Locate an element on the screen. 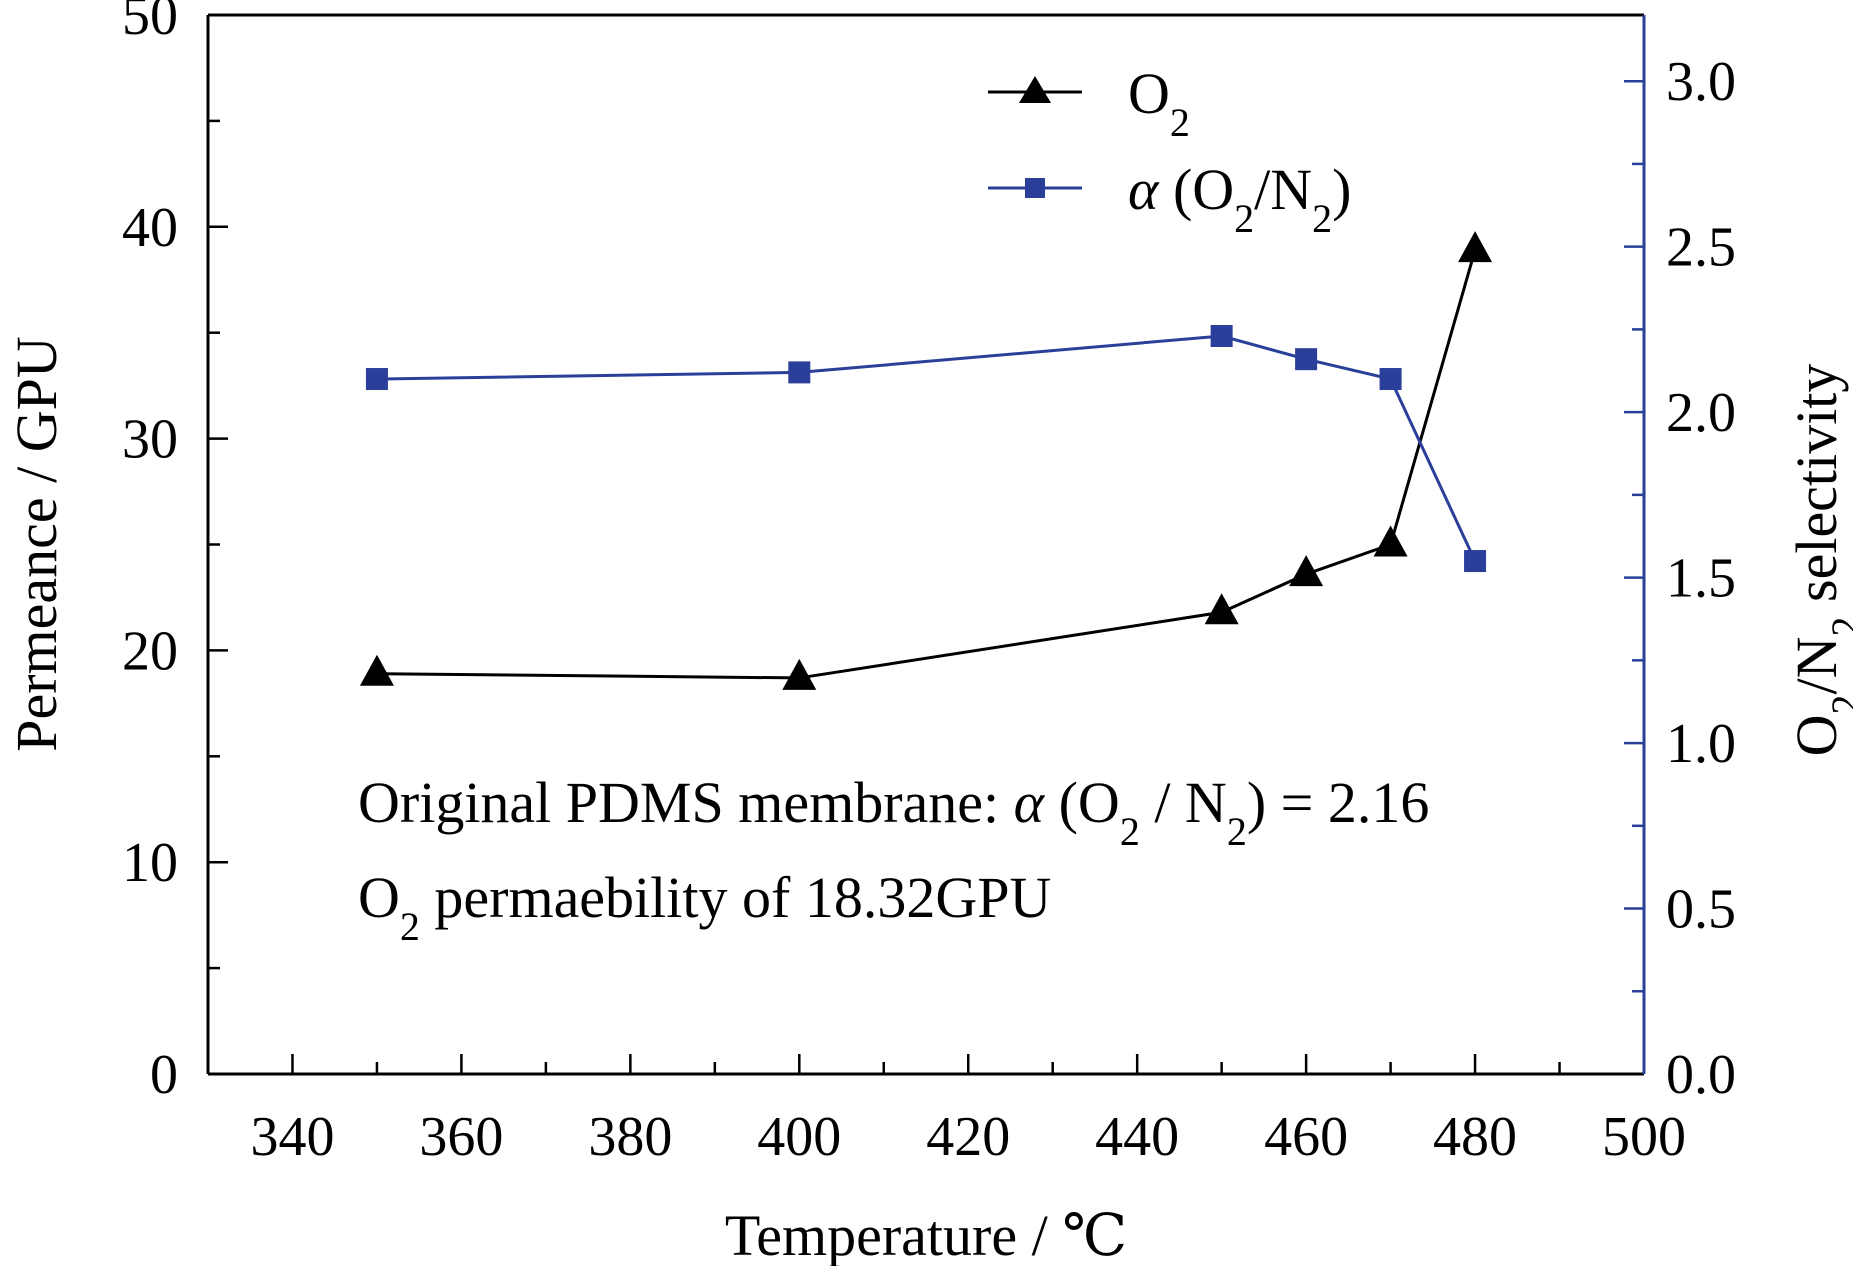  legend-item-o2: O2 is located at coordinates (1089, 103).